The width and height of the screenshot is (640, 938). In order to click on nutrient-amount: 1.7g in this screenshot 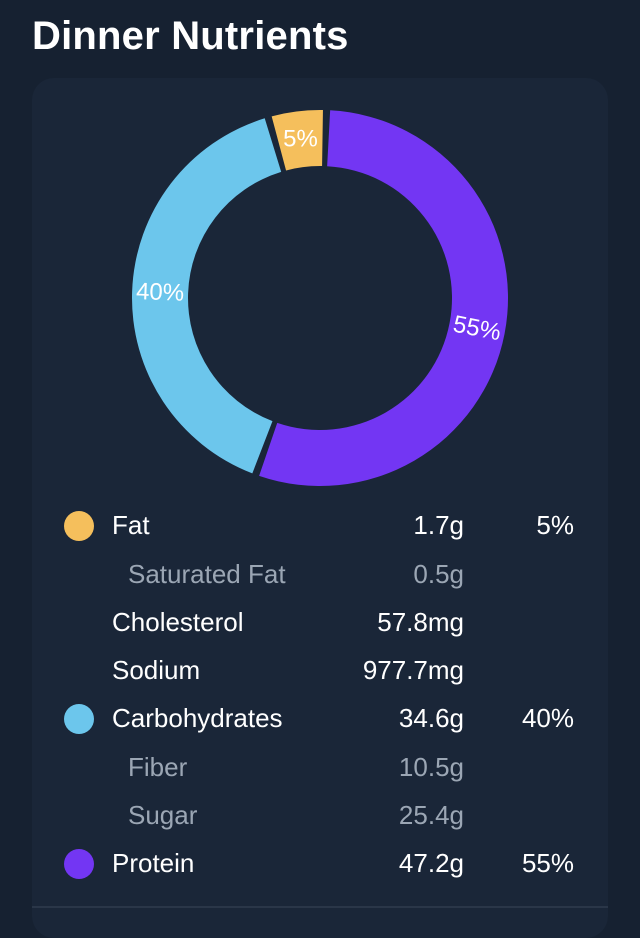, I will do `click(438, 525)`.